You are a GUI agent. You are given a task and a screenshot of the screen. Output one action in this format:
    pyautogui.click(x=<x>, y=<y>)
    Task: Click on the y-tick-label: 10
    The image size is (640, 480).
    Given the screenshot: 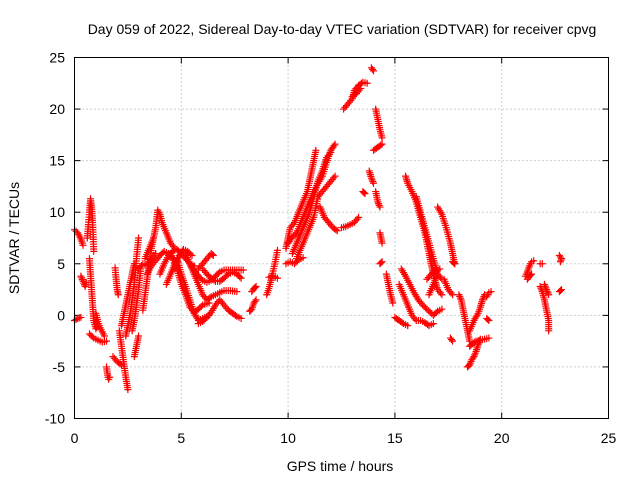 What is the action you would take?
    pyautogui.click(x=57, y=212)
    